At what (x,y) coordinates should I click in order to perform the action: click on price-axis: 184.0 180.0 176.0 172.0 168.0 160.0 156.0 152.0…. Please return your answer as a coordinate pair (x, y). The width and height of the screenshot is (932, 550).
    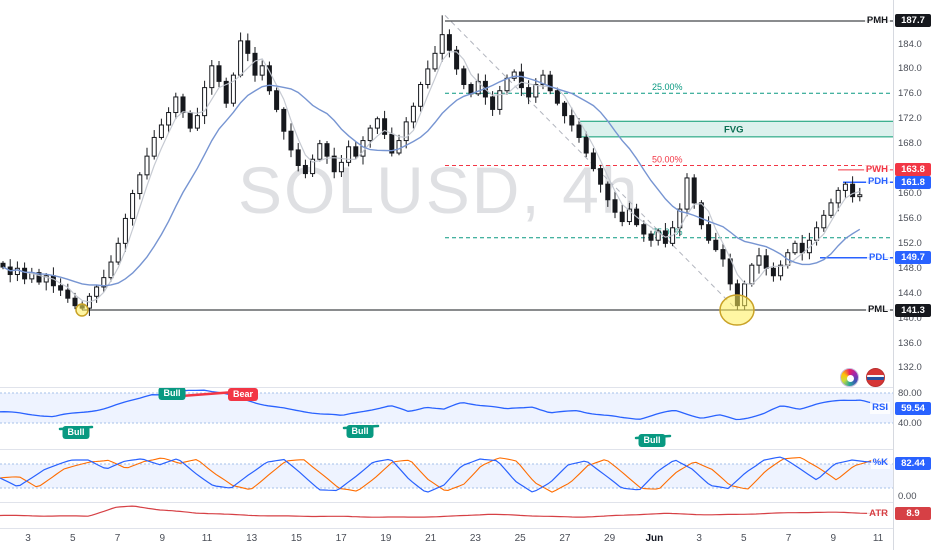
    Looking at the image, I should click on (912, 275).